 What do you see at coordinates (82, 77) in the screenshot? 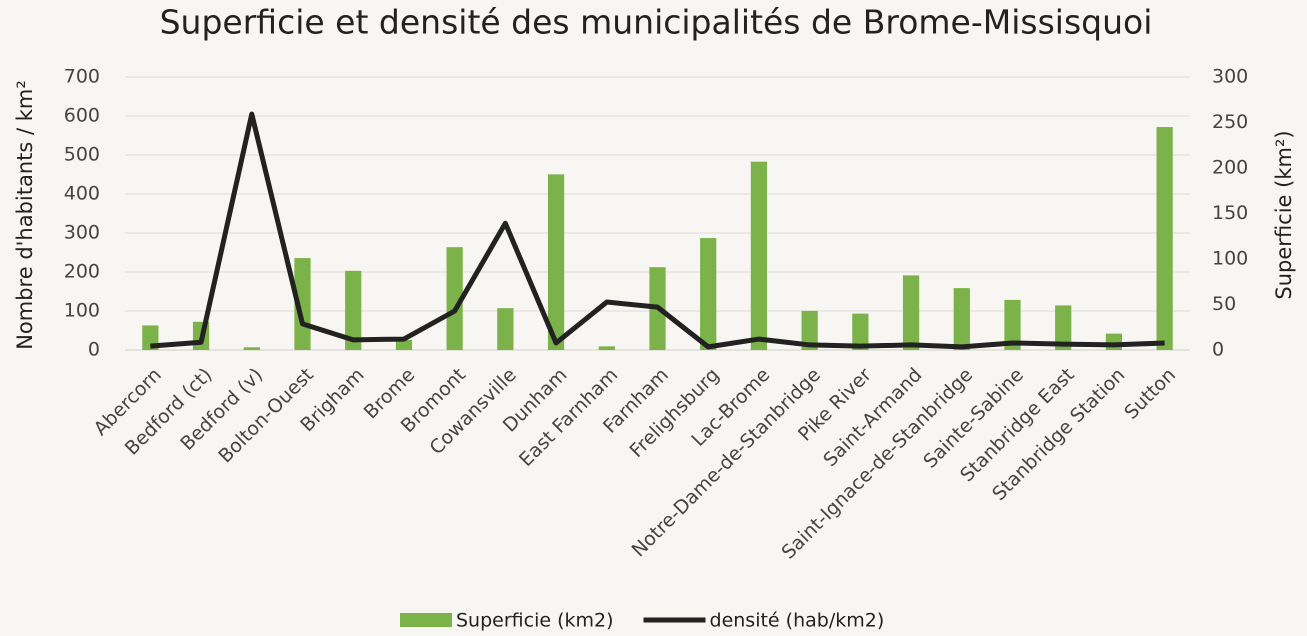
I see `y-tick-label: 700` at bounding box center [82, 77].